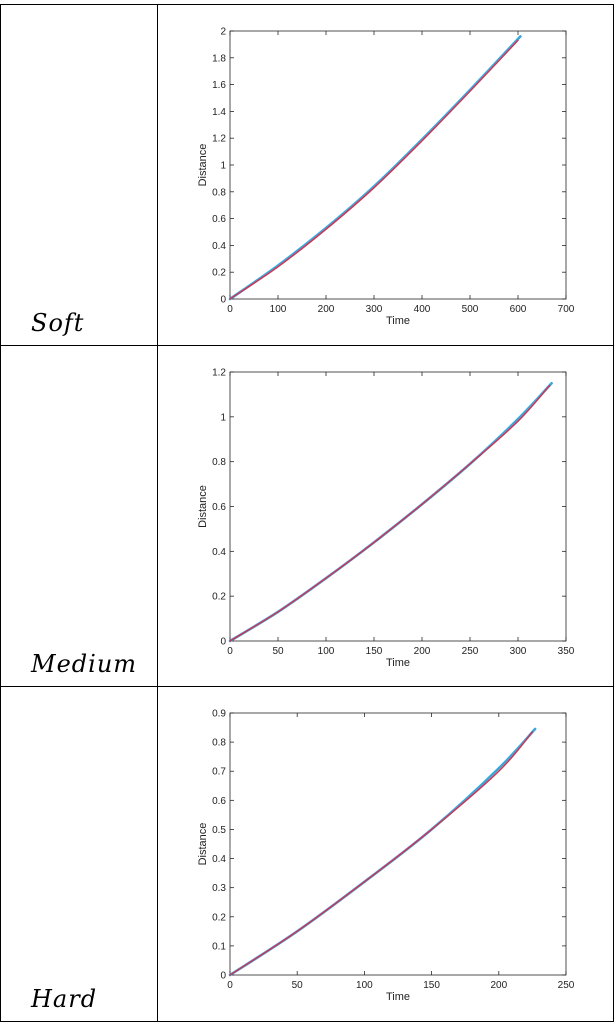 Image resolution: width=614 pixels, height=1023 pixels. I want to click on row-label: Hard, so click(64, 999).